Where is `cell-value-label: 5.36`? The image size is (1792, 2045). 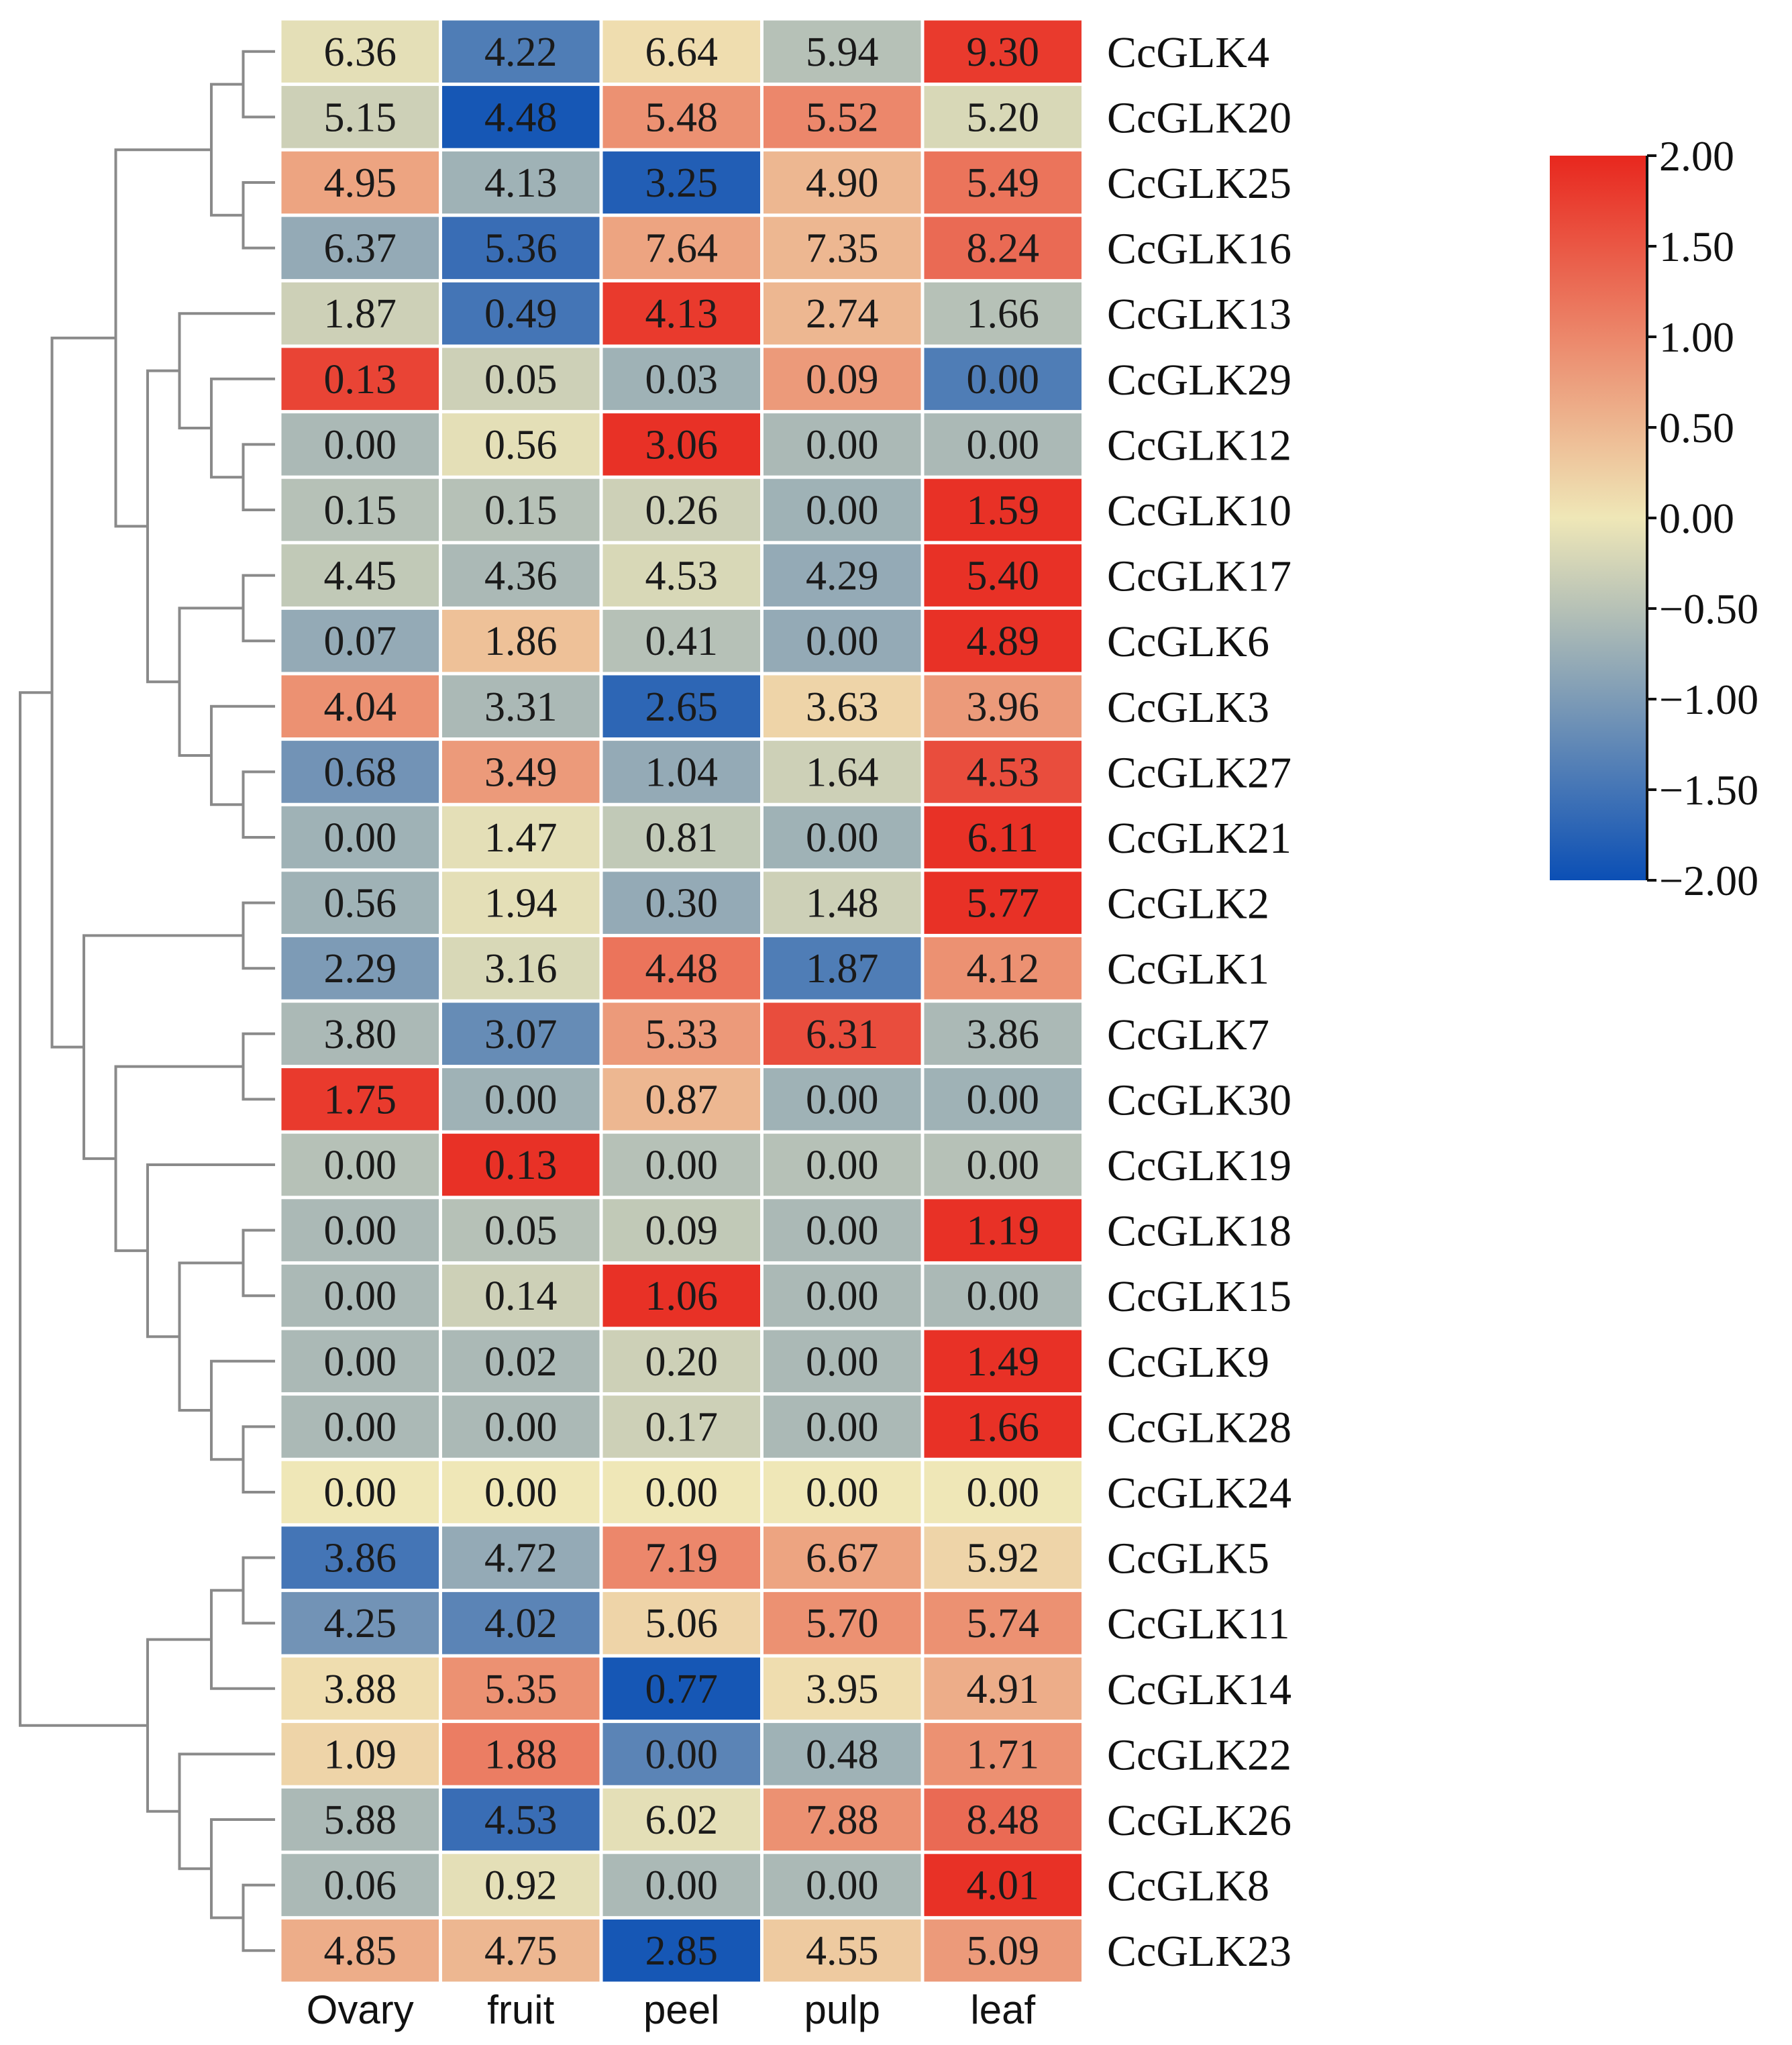 cell-value-label: 5.36 is located at coordinates (521, 249).